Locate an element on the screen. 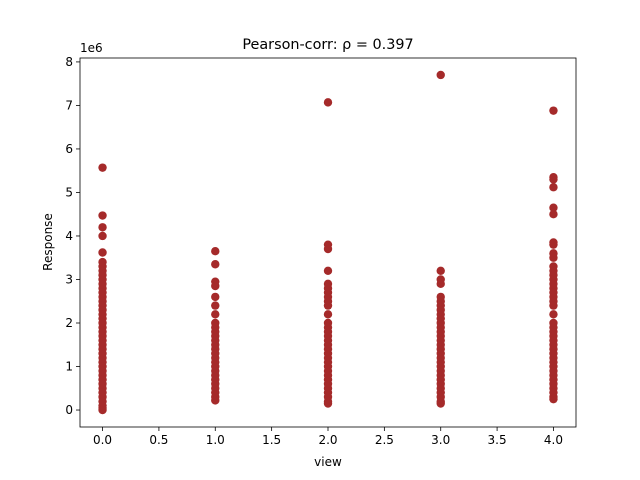 The image size is (640, 480). x-tick-label: 0.0 is located at coordinates (102, 440).